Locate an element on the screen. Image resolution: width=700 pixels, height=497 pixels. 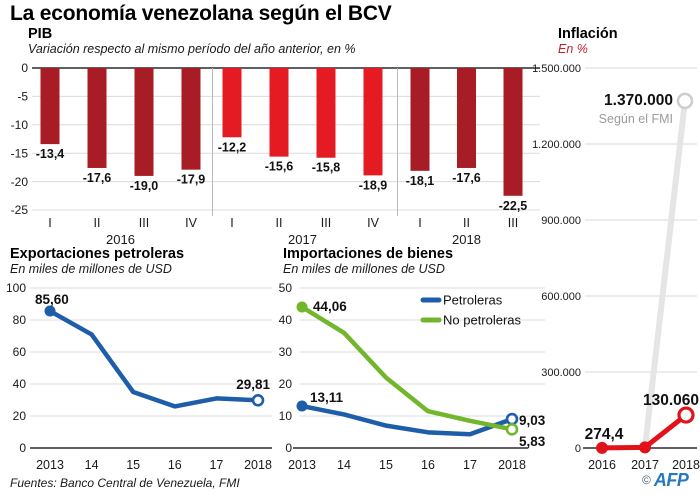
year-label: 2017 is located at coordinates (302, 239).